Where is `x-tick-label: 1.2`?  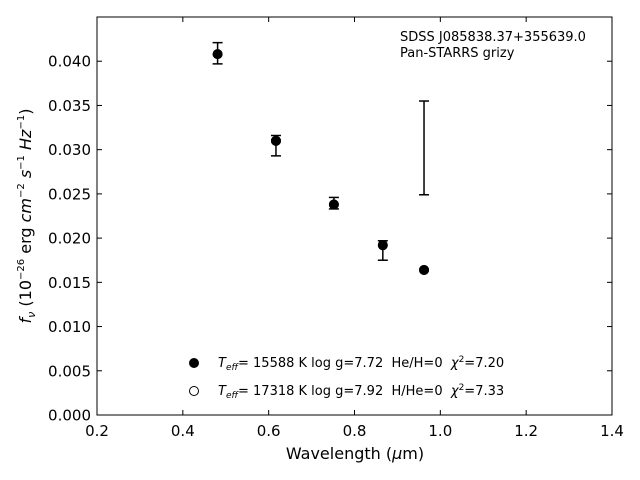 x-tick-label: 1.2 is located at coordinates (526, 431).